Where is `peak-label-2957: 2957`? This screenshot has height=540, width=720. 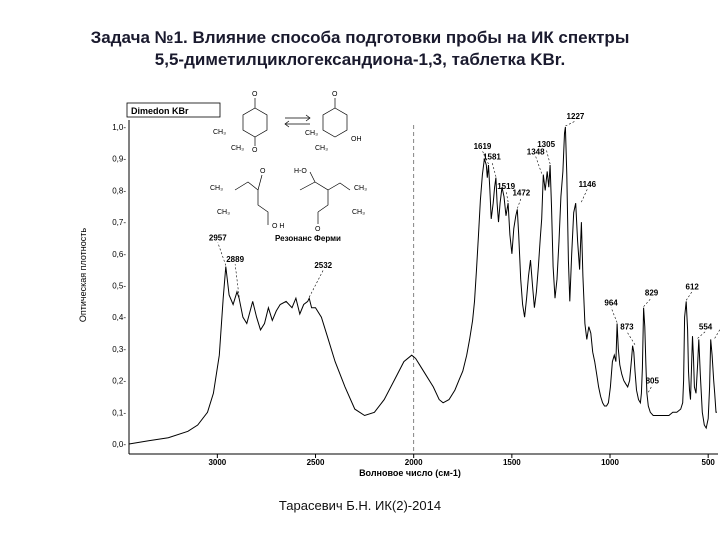 peak-label-2957: 2957 is located at coordinates (218, 237).